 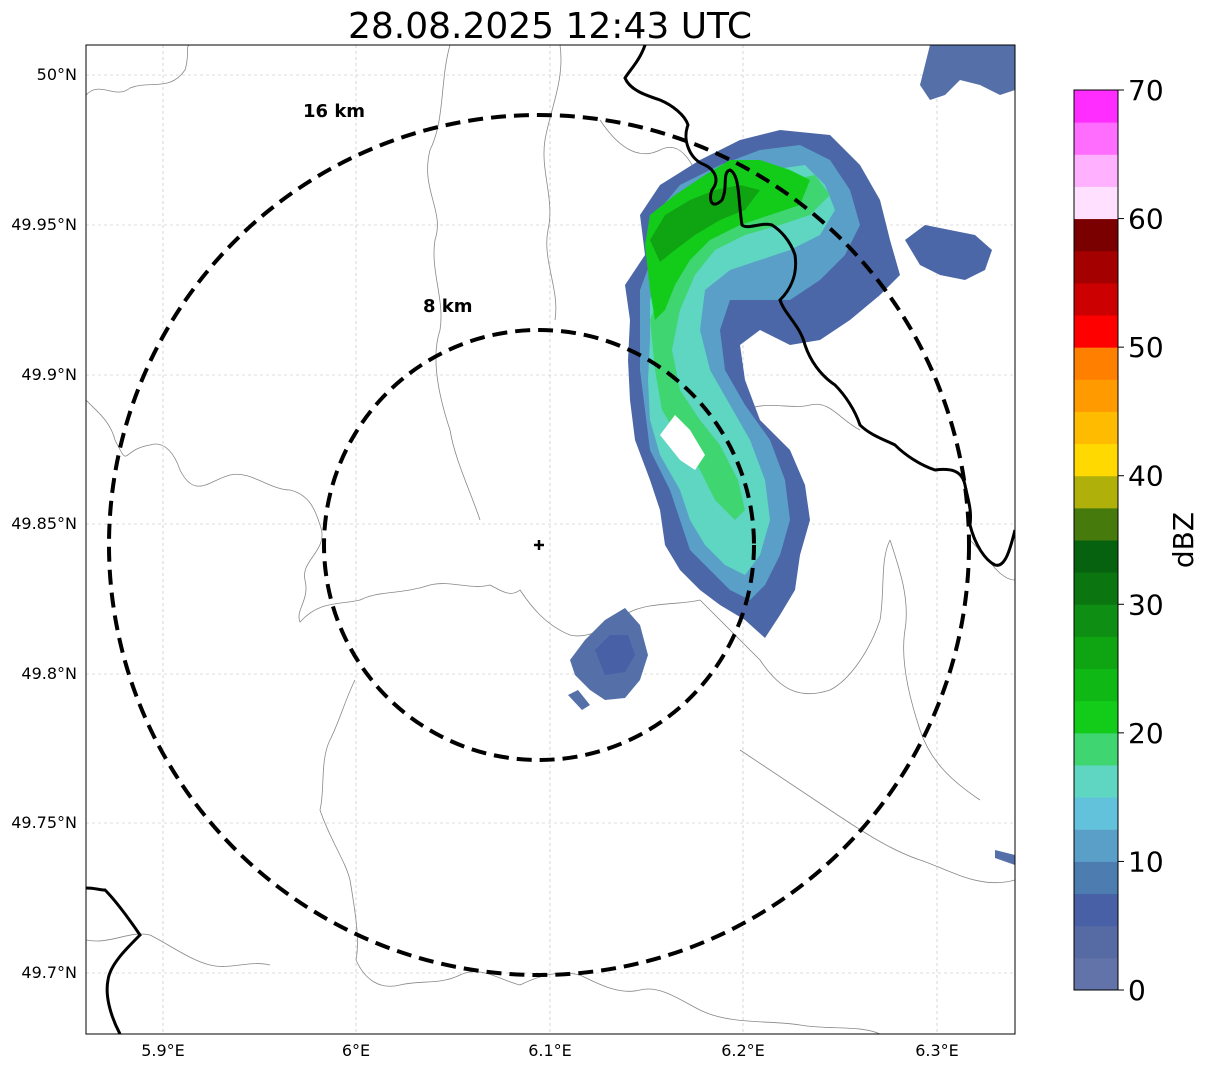 I want to click on colorbar-frame, so click(x=1096, y=540).